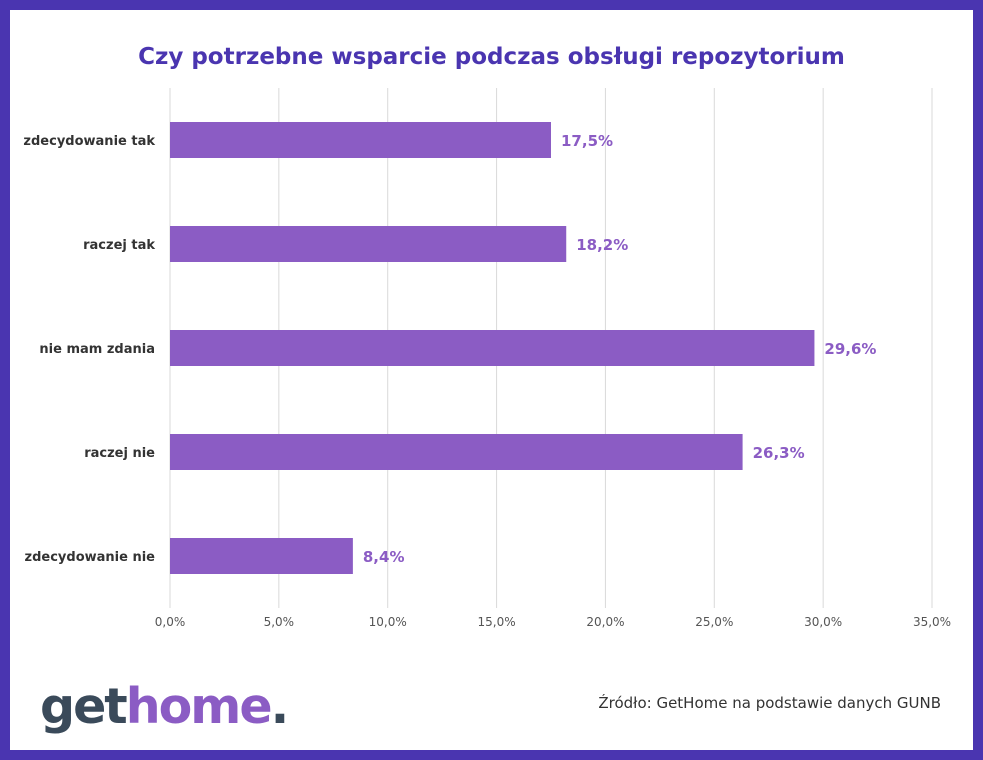  What do you see at coordinates (89, 141) in the screenshot?
I see `category-label: zdecydowanie tak` at bounding box center [89, 141].